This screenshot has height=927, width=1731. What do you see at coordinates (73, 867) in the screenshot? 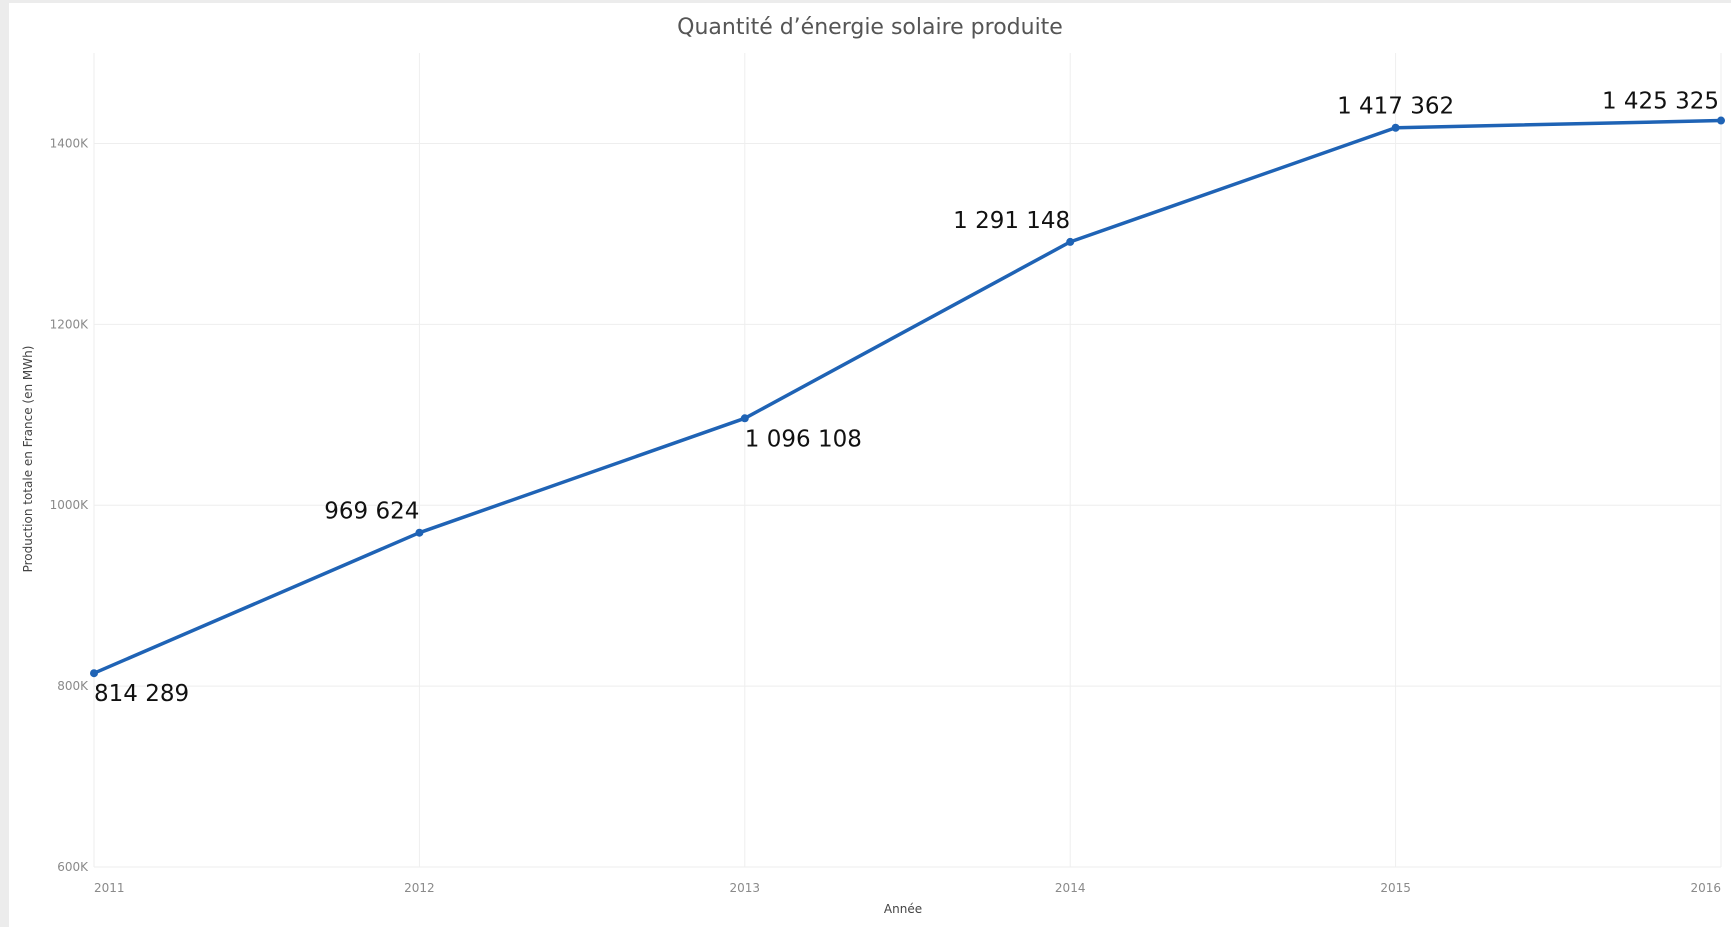
I see `y-tick-label: 600K` at bounding box center [73, 867].